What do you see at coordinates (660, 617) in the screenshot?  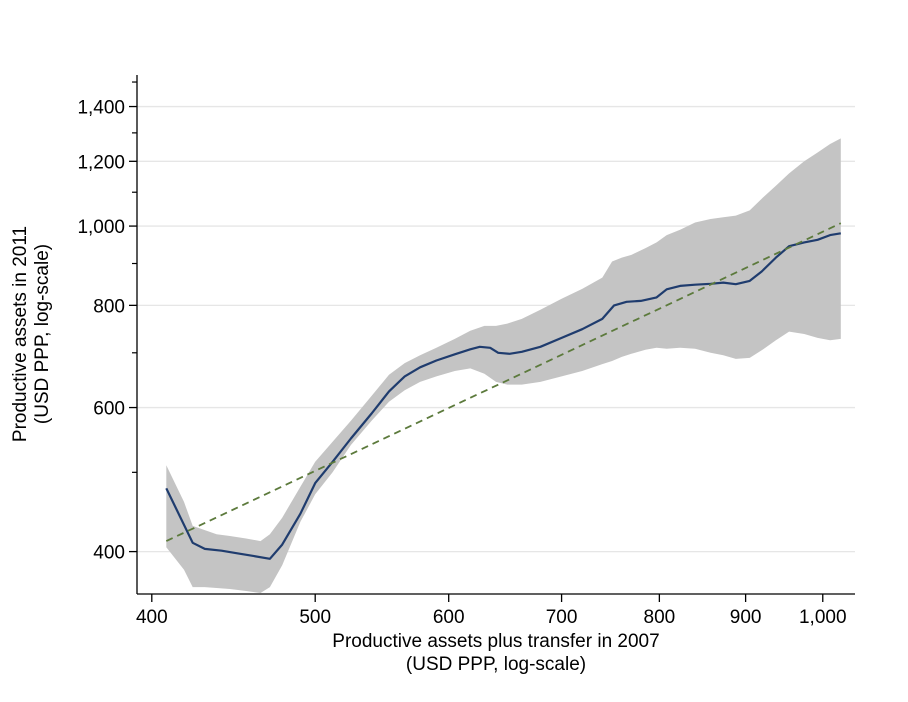 I see `x-tick-label: 800` at bounding box center [660, 617].